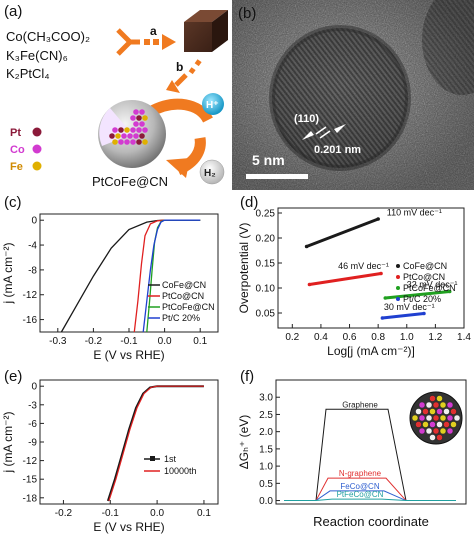  I want to click on scale-bar-label: 5 nm, so click(268, 160).